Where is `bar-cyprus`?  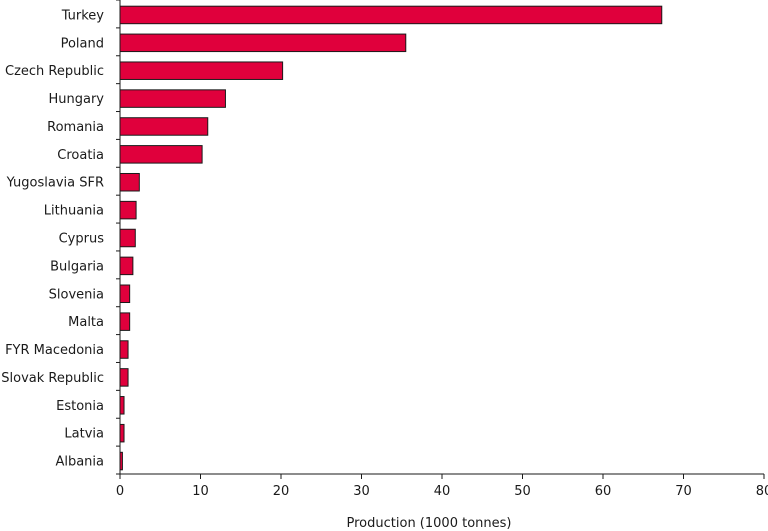
bar-cyprus is located at coordinates (127, 238).